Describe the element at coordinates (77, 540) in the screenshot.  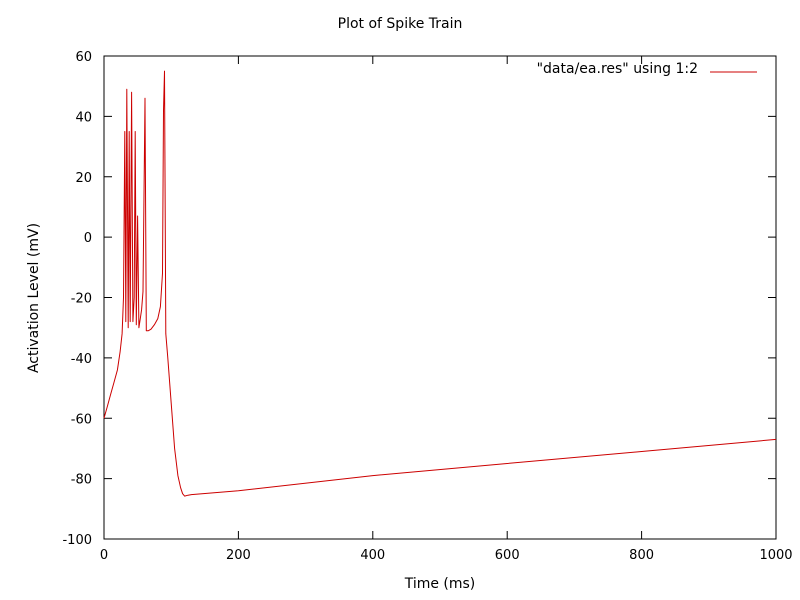
I see `y-tick-label: -100` at that location.